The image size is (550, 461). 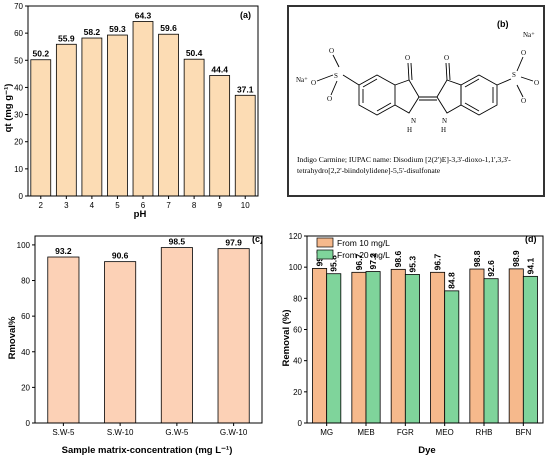 I want to click on bar-value-label: 93.2, so click(x=63, y=251).